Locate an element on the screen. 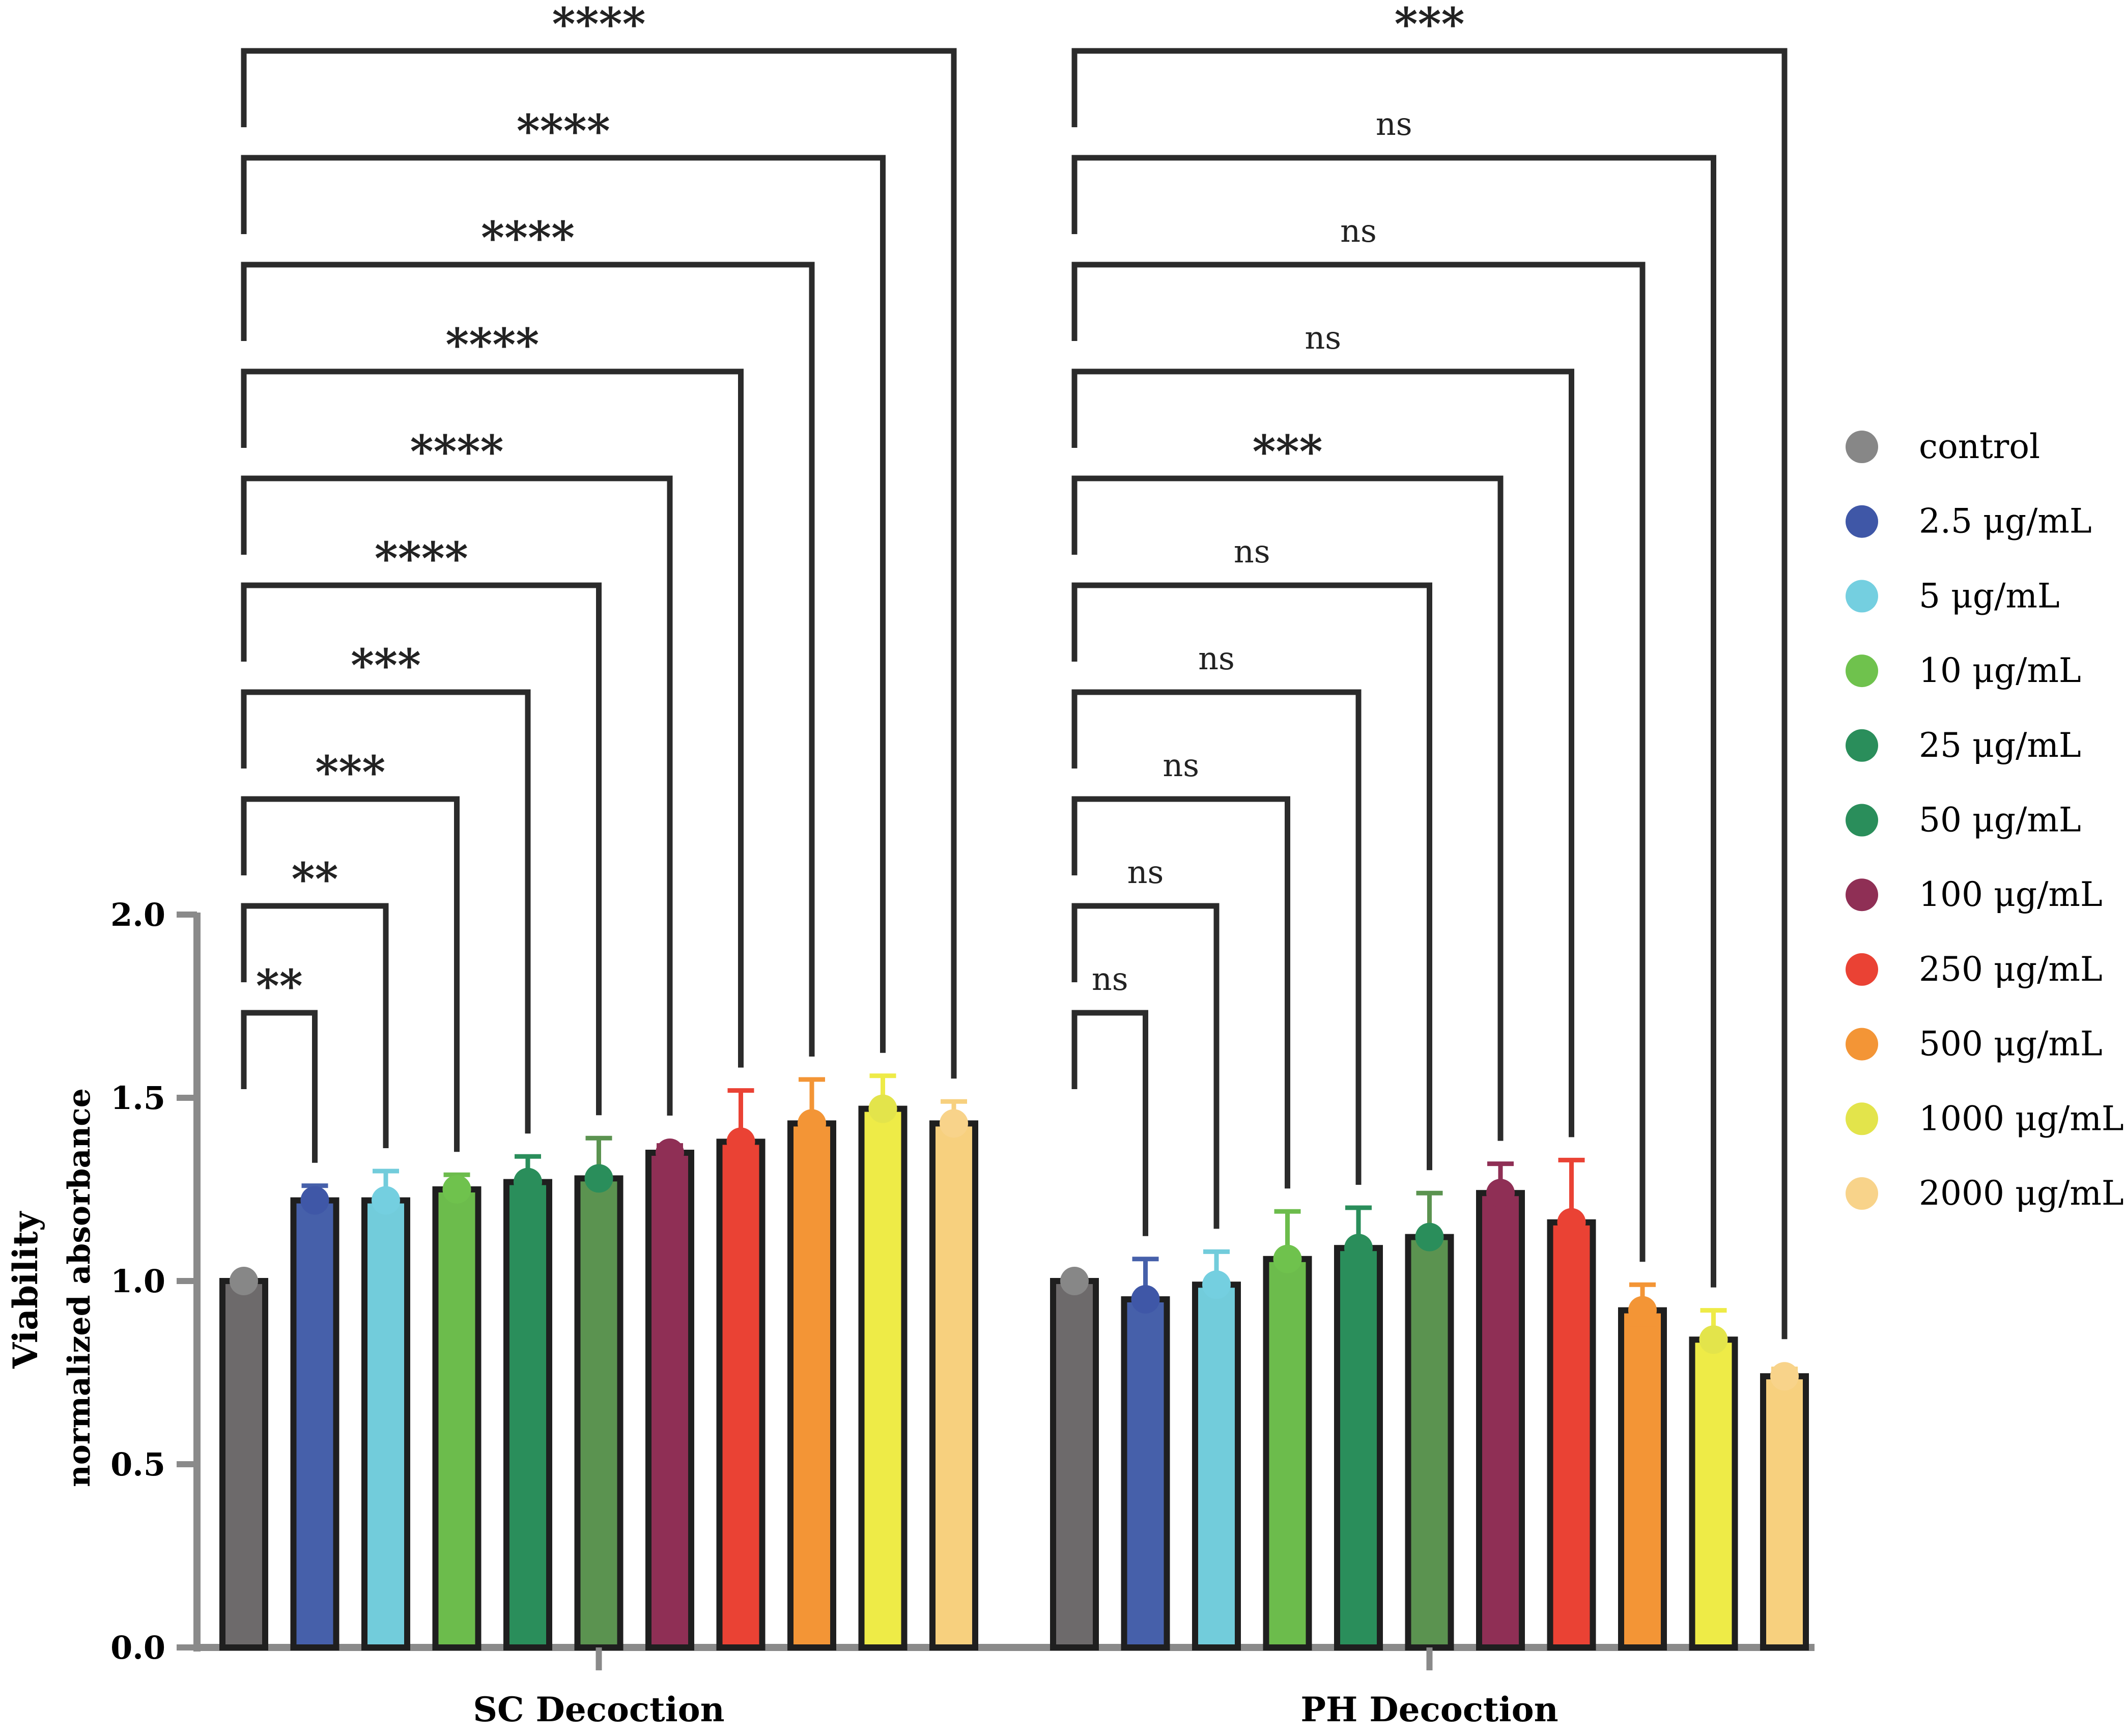 This screenshot has width=2125, height=1736. bar-ph-decoction-1000-ug-ml is located at coordinates (1713, 1493).